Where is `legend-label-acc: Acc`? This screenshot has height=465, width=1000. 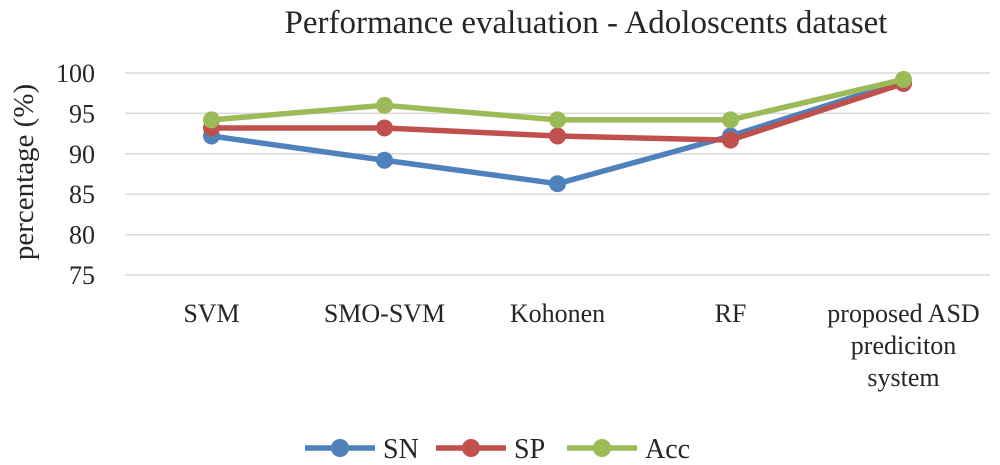
legend-label-acc: Acc is located at coordinates (667, 449).